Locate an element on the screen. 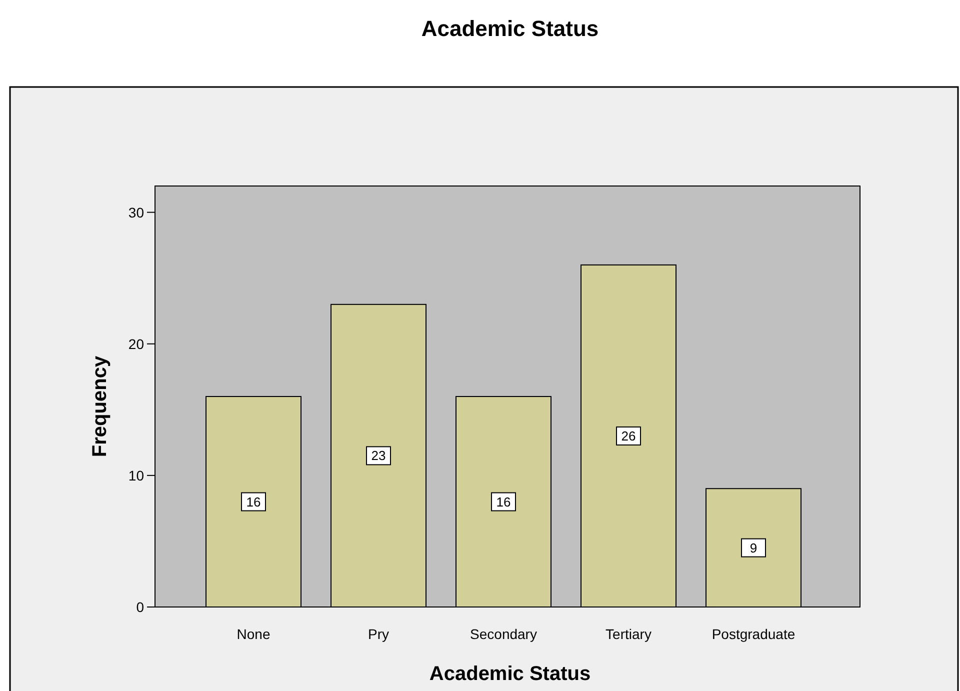  y-axis-title: Frequency is located at coordinates (100, 406).